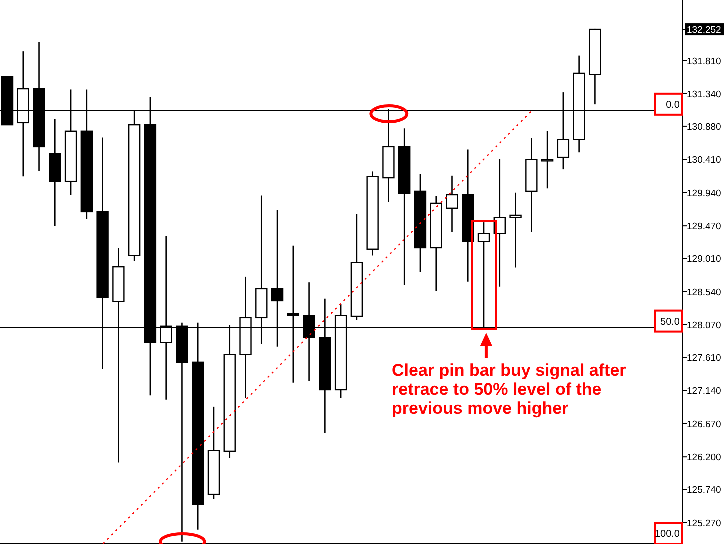 This screenshot has height=544, width=724. Describe the element at coordinates (704, 194) in the screenshot. I see `y-tick-label: 129.940` at that location.